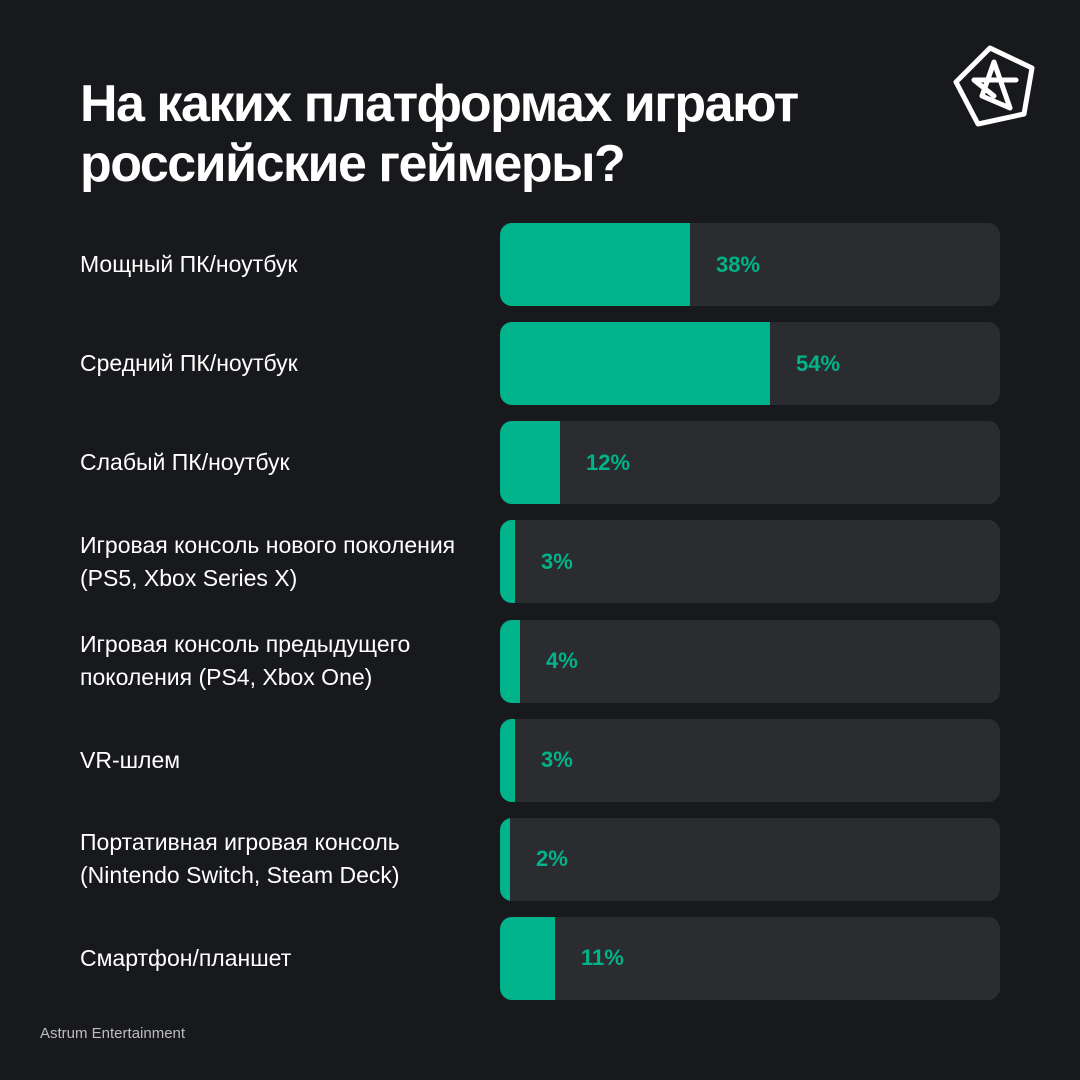 This screenshot has height=1080, width=1080. Describe the element at coordinates (189, 363) in the screenshot. I see `category-label: Средний ПК/ноутбук` at that location.